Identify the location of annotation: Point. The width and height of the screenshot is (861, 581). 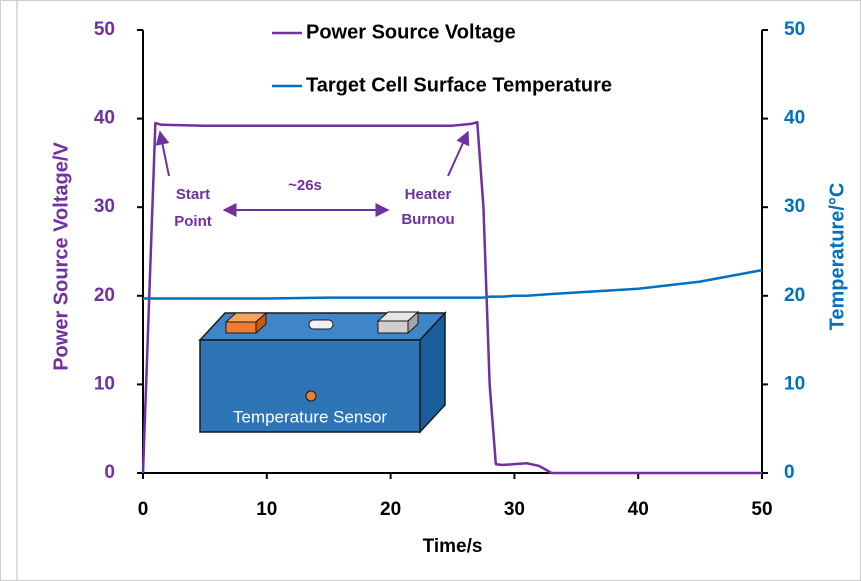
(193, 221).